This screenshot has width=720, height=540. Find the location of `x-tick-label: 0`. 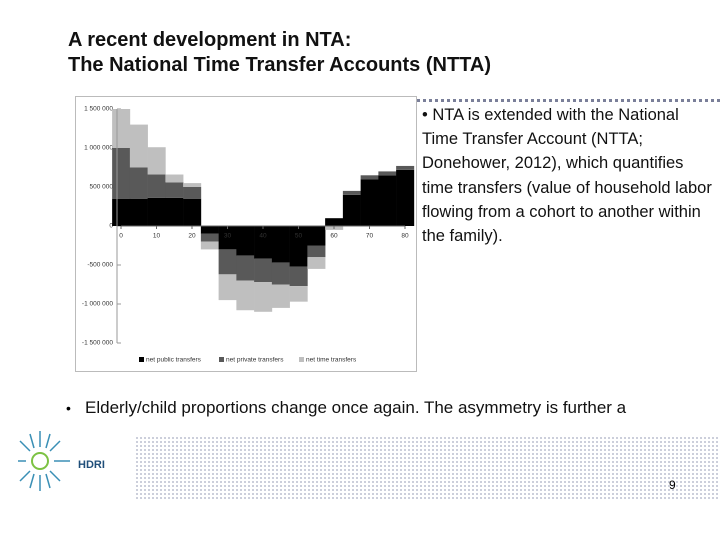

x-tick-label: 0 is located at coordinates (121, 236).